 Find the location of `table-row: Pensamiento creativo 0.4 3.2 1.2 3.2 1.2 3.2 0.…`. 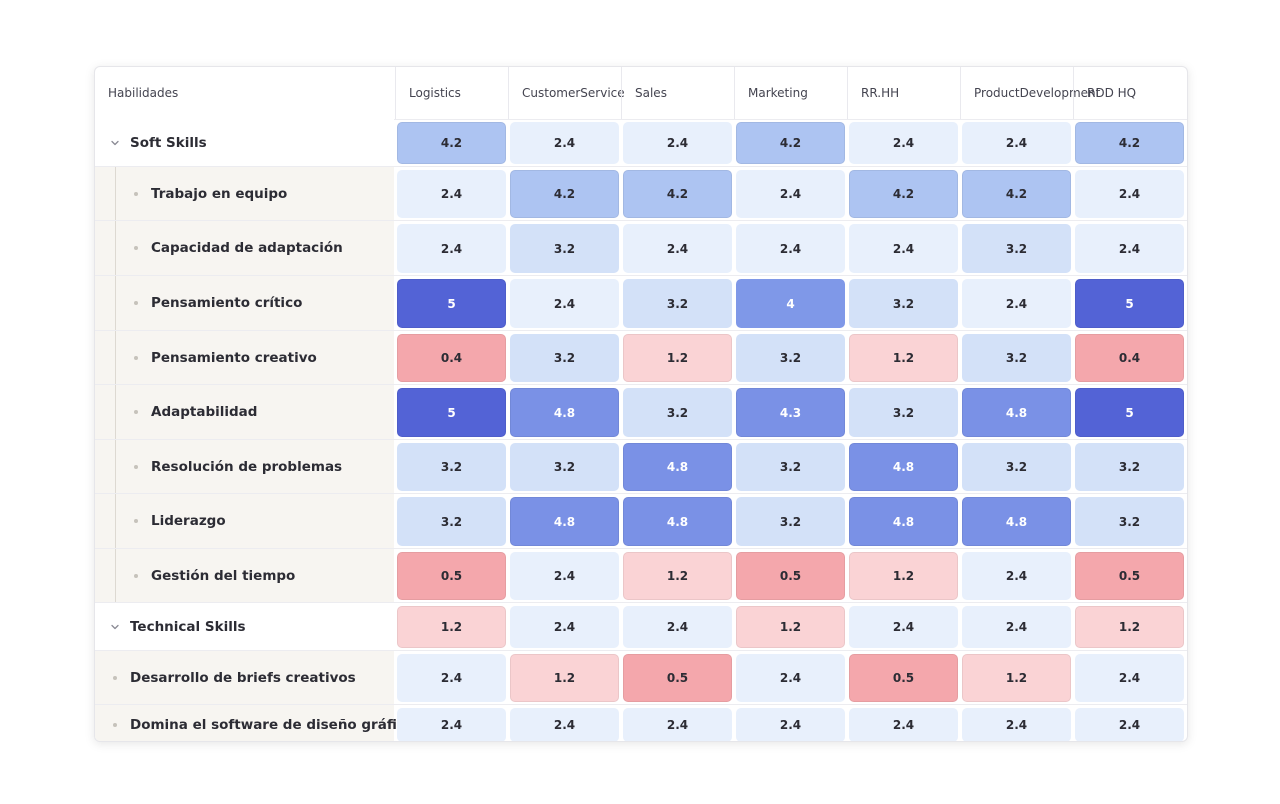

table-row: Pensamiento creativo 0.4 3.2 1.2 3.2 1.2 3.2 0.… is located at coordinates (641, 358).